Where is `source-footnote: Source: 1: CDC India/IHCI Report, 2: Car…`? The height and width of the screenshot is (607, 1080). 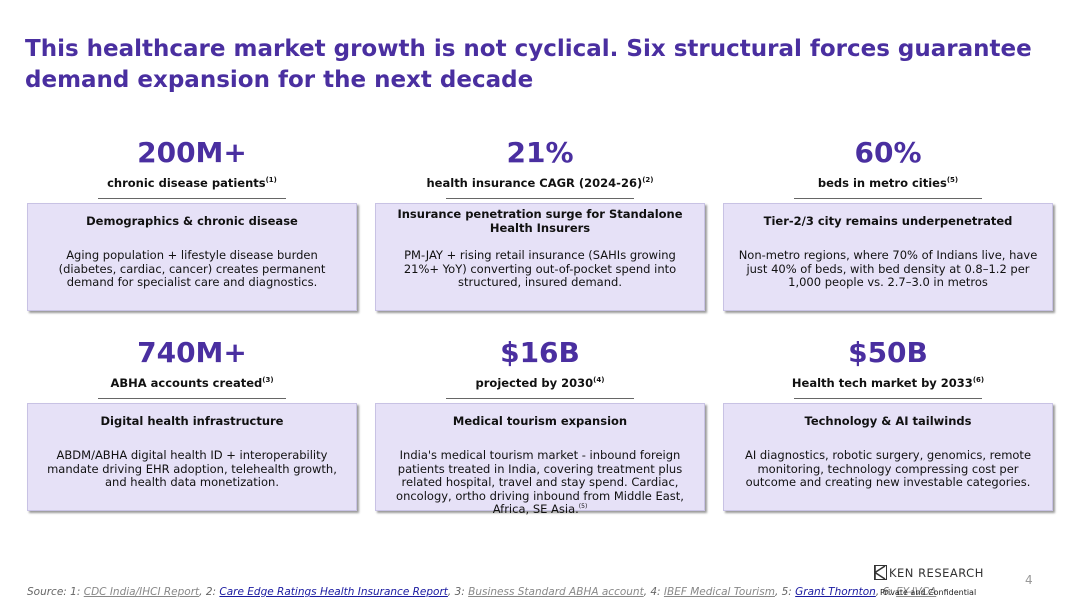 source-footnote: Source: 1: CDC India/IHCI Report, 2: Car… is located at coordinates (482, 592).